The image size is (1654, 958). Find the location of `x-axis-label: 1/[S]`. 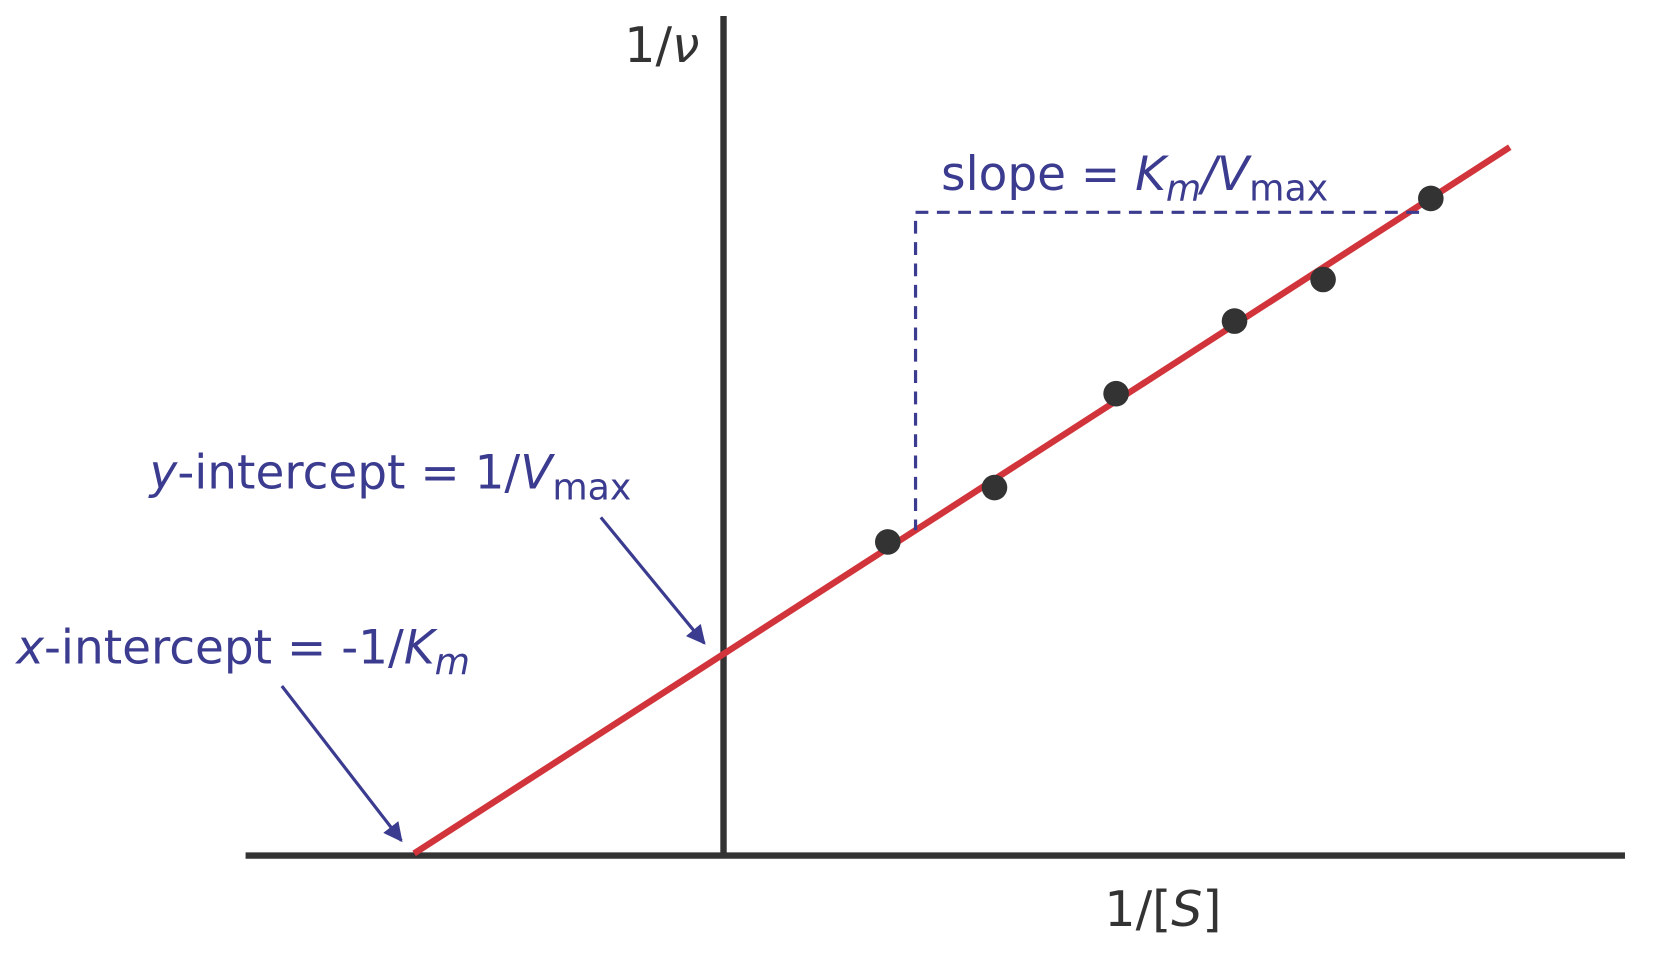

x-axis-label: 1/[S] is located at coordinates (1162, 909).